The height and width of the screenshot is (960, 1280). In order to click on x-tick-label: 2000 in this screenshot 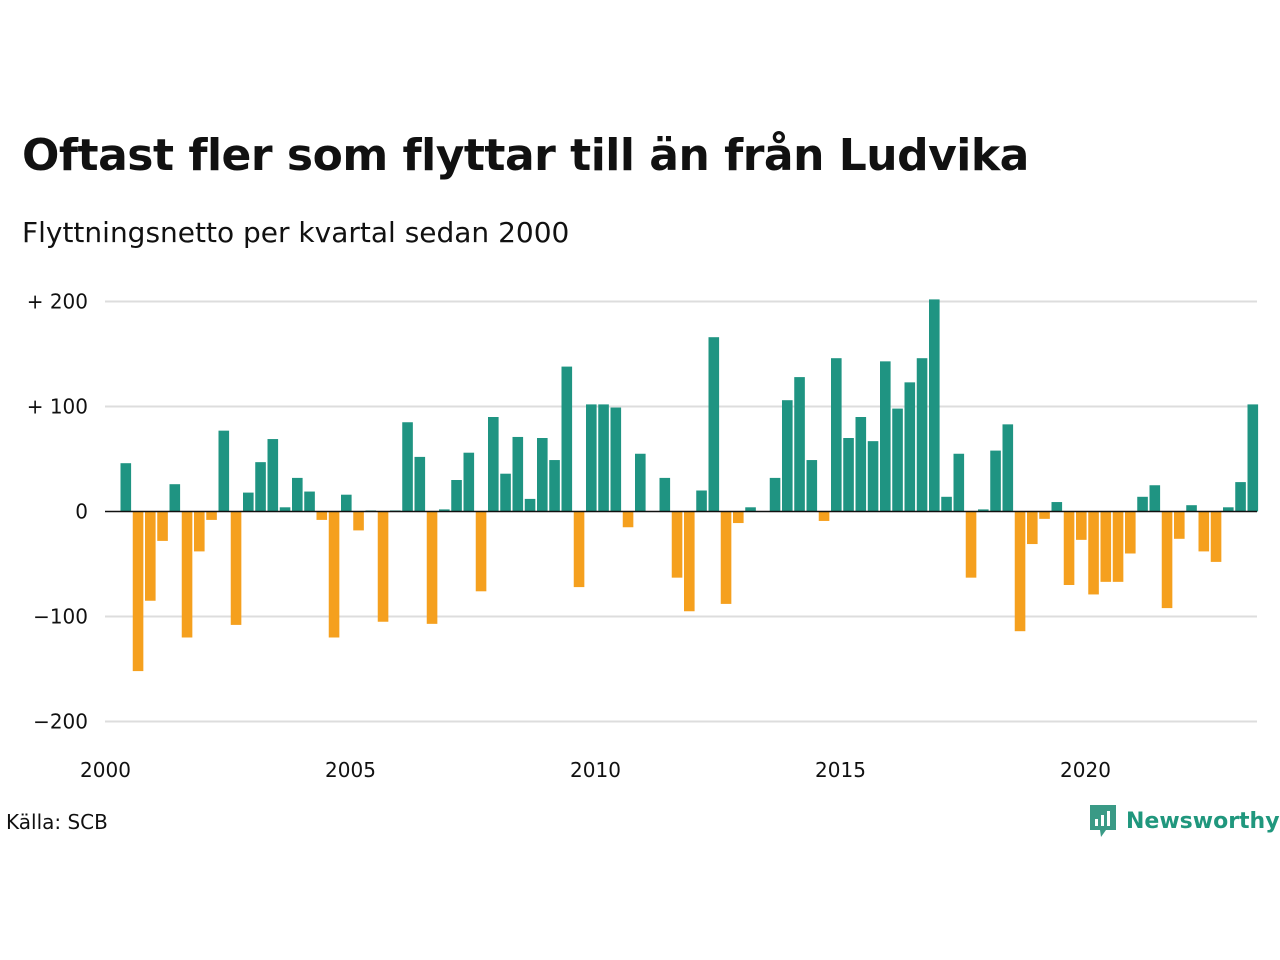, I will do `click(105, 770)`.